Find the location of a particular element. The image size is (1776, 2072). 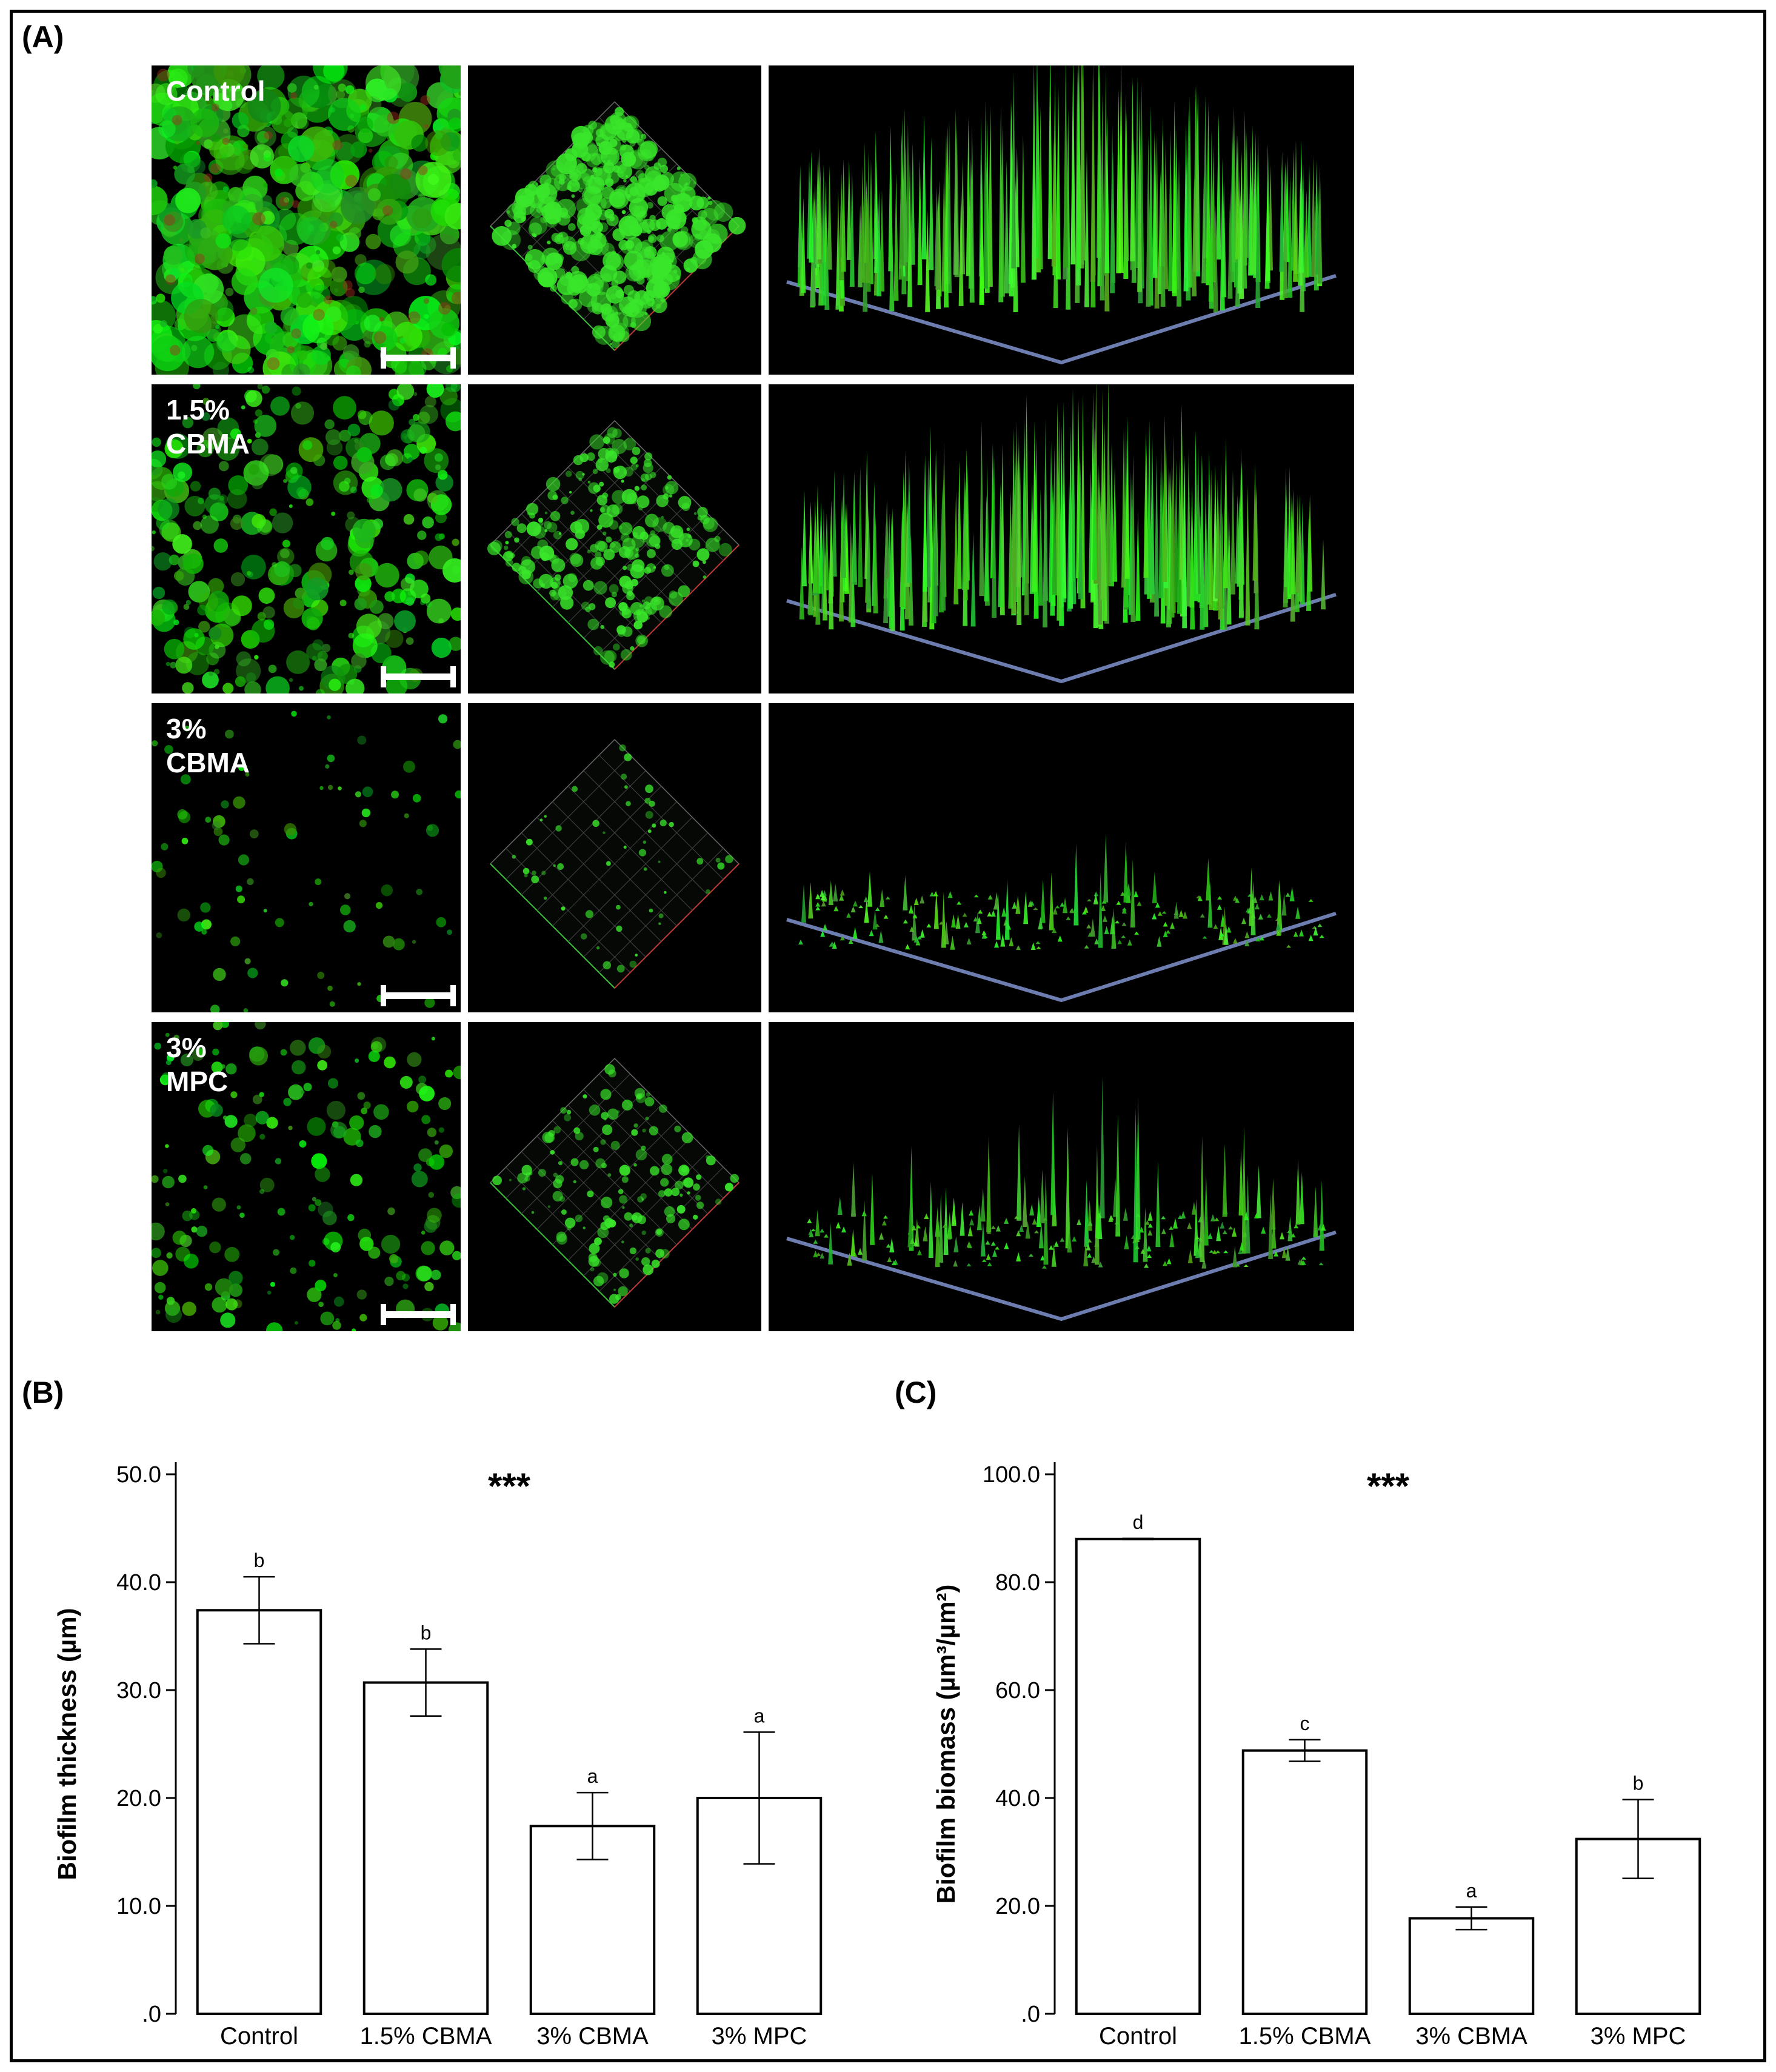

x-tick-label: Control is located at coordinates (259, 2037).